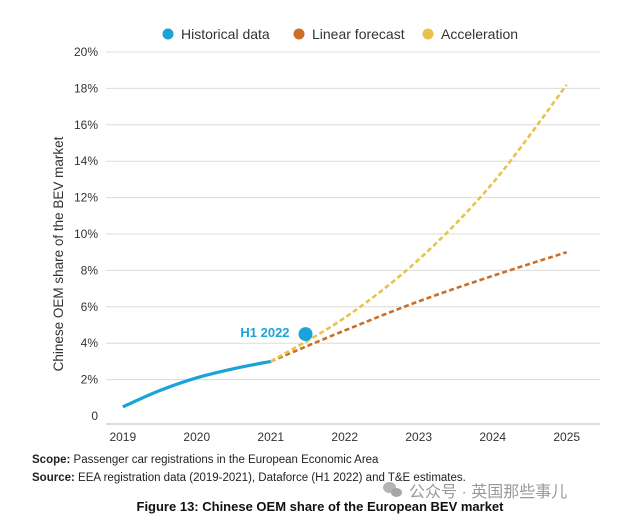 The width and height of the screenshot is (640, 525). Describe the element at coordinates (264, 332) in the screenshot. I see `h1-2022-label: H1 2022` at that location.